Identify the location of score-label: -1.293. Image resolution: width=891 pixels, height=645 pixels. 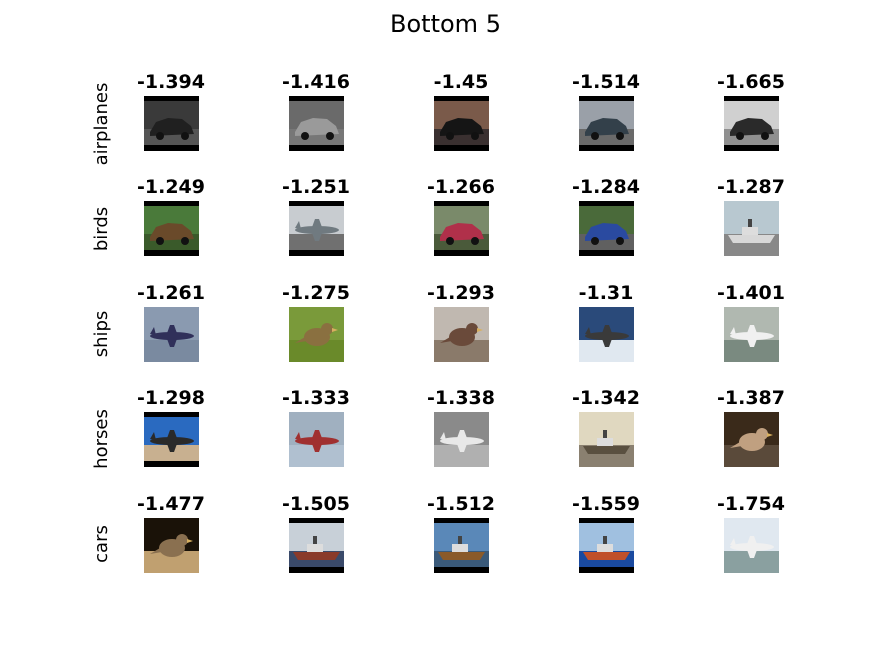
(461, 293).